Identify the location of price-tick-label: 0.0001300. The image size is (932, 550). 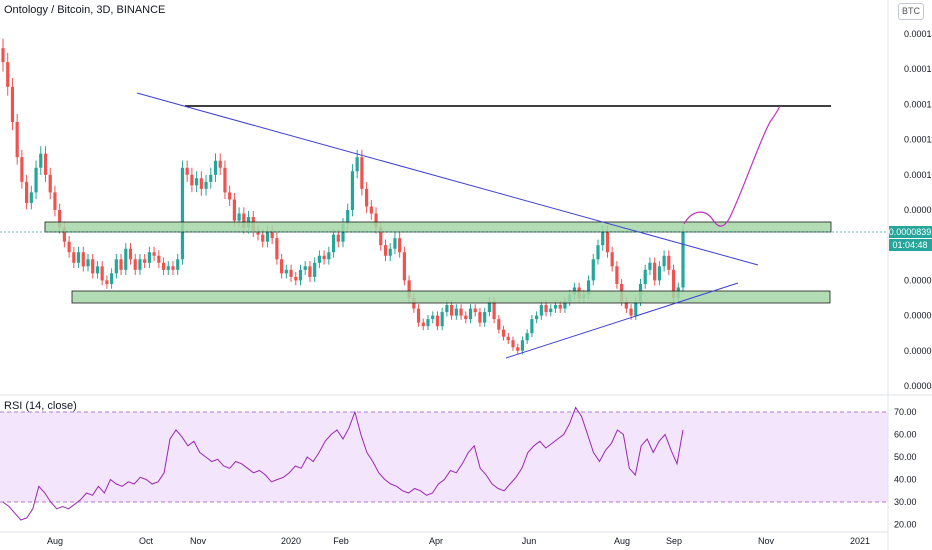
(918, 69).